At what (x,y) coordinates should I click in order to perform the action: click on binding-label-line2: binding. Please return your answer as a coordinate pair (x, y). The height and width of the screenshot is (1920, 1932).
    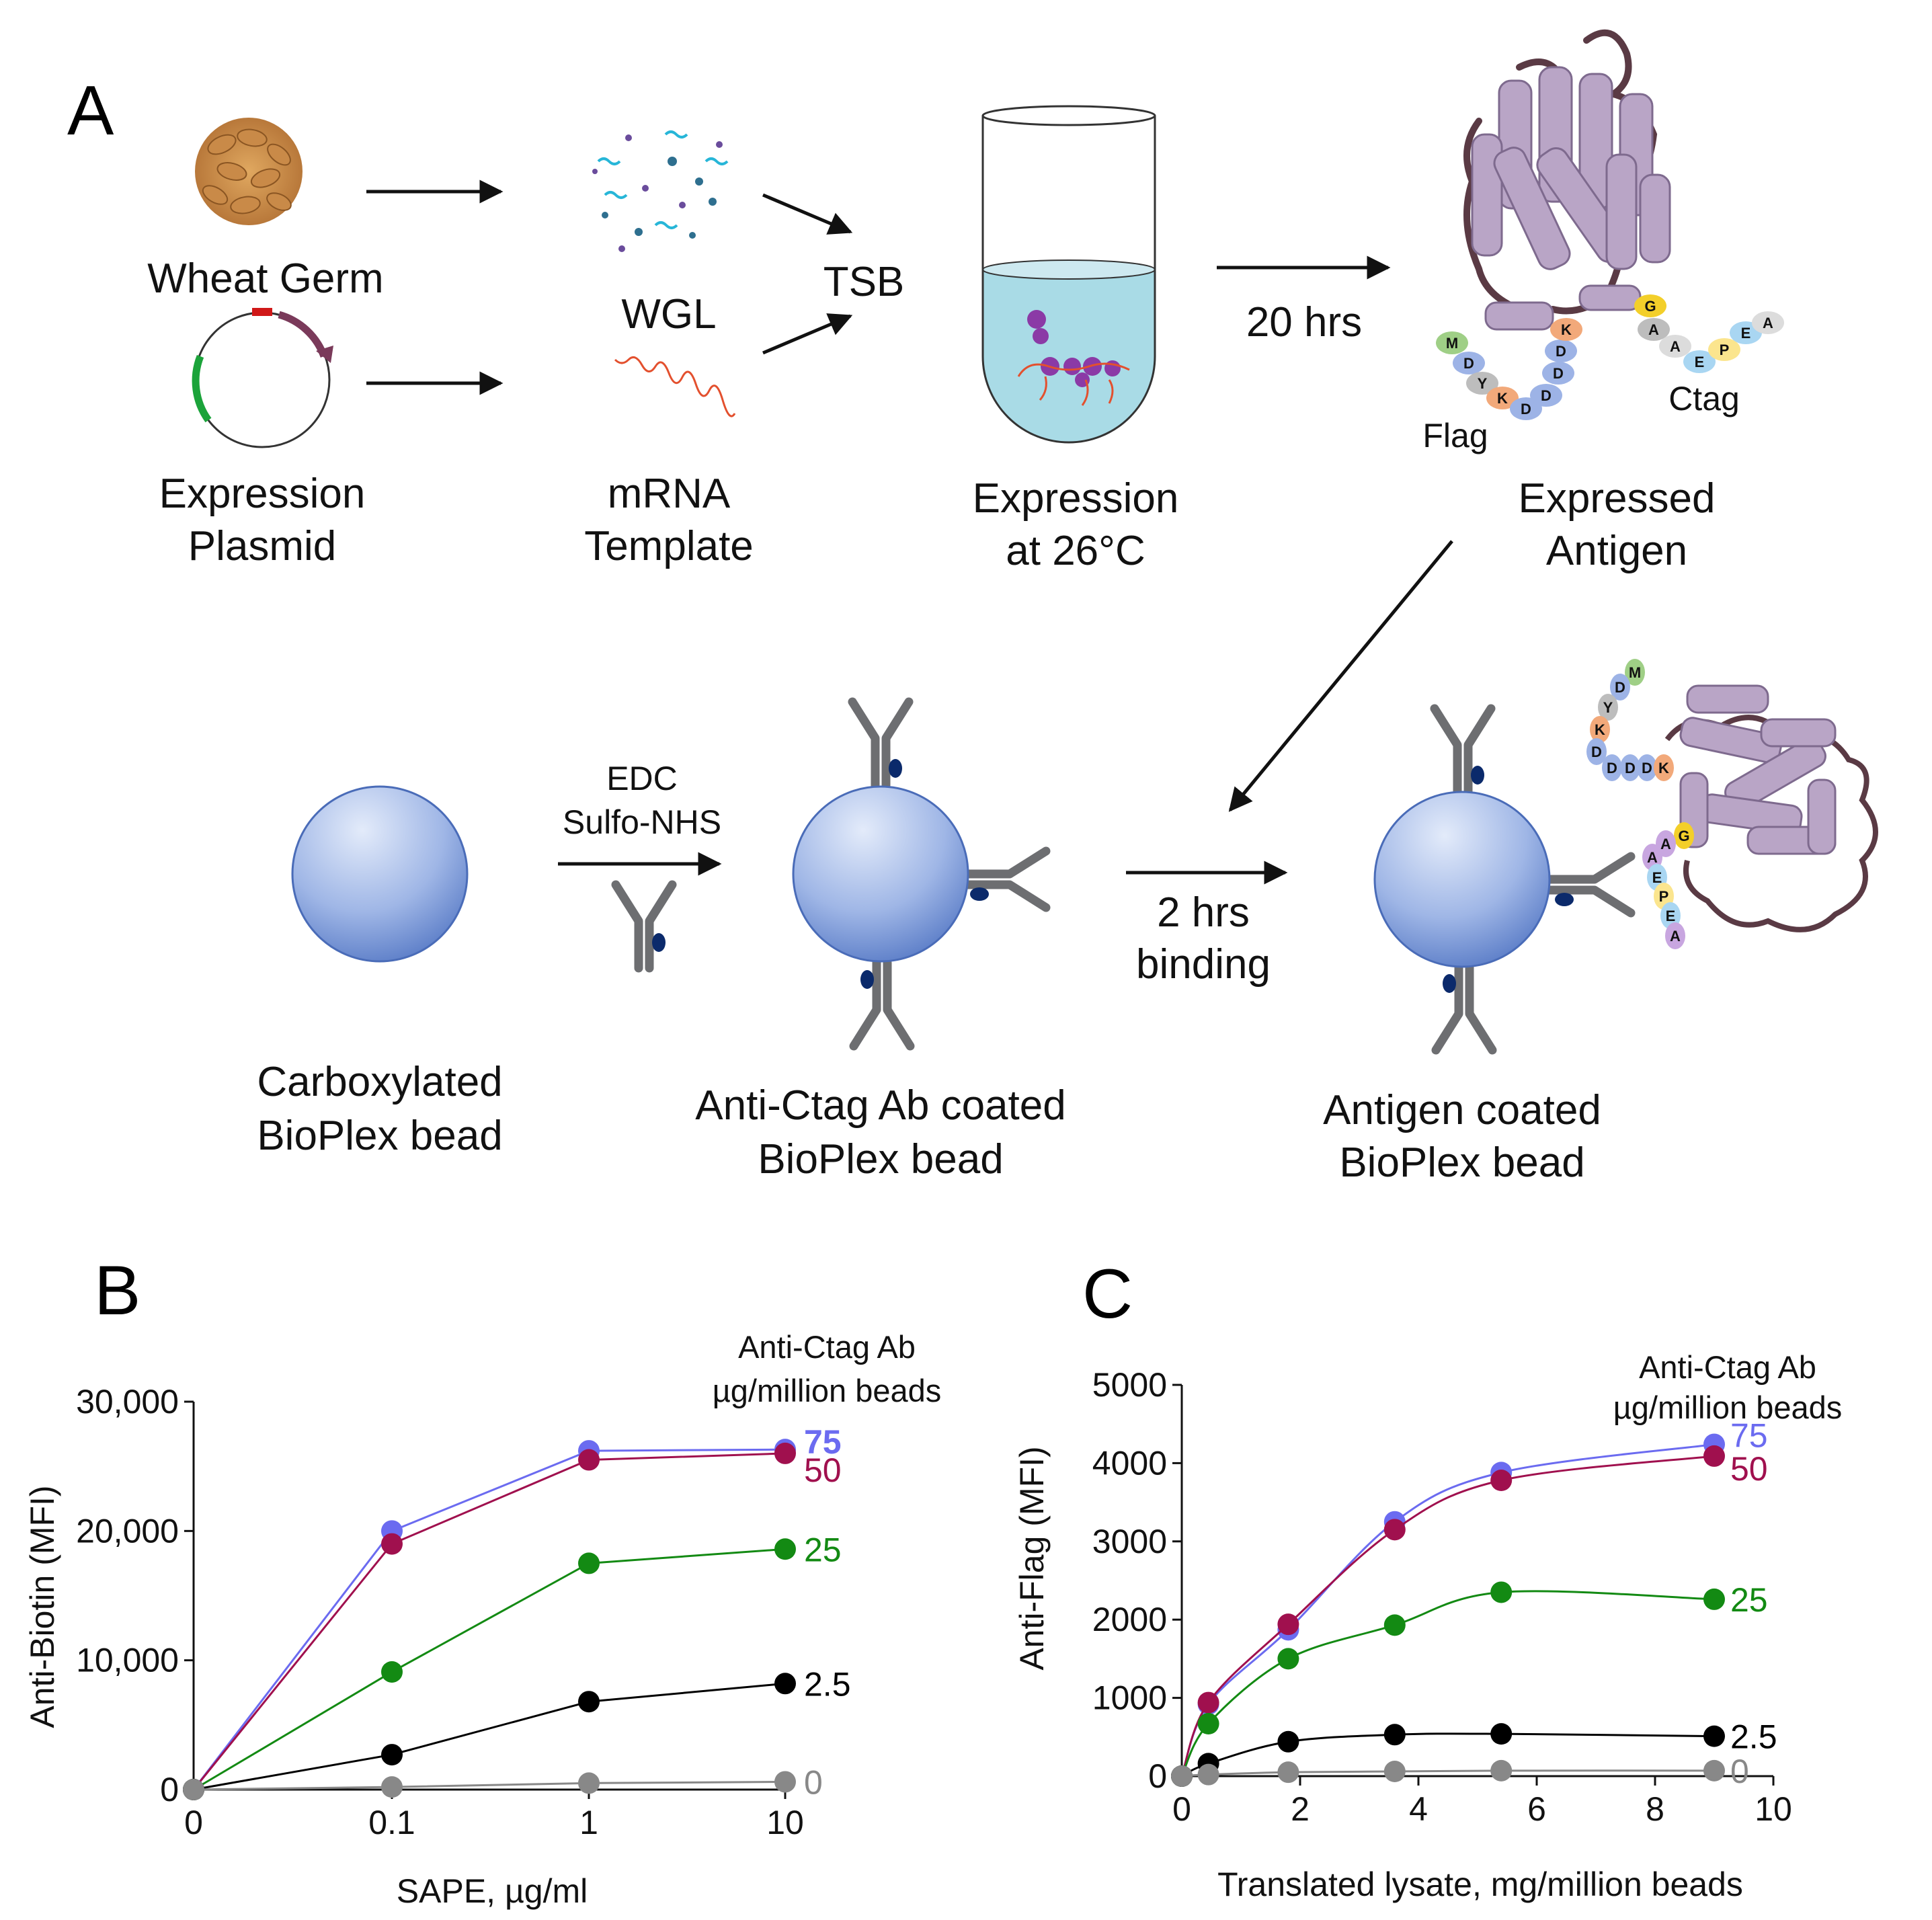
    Looking at the image, I should click on (1203, 965).